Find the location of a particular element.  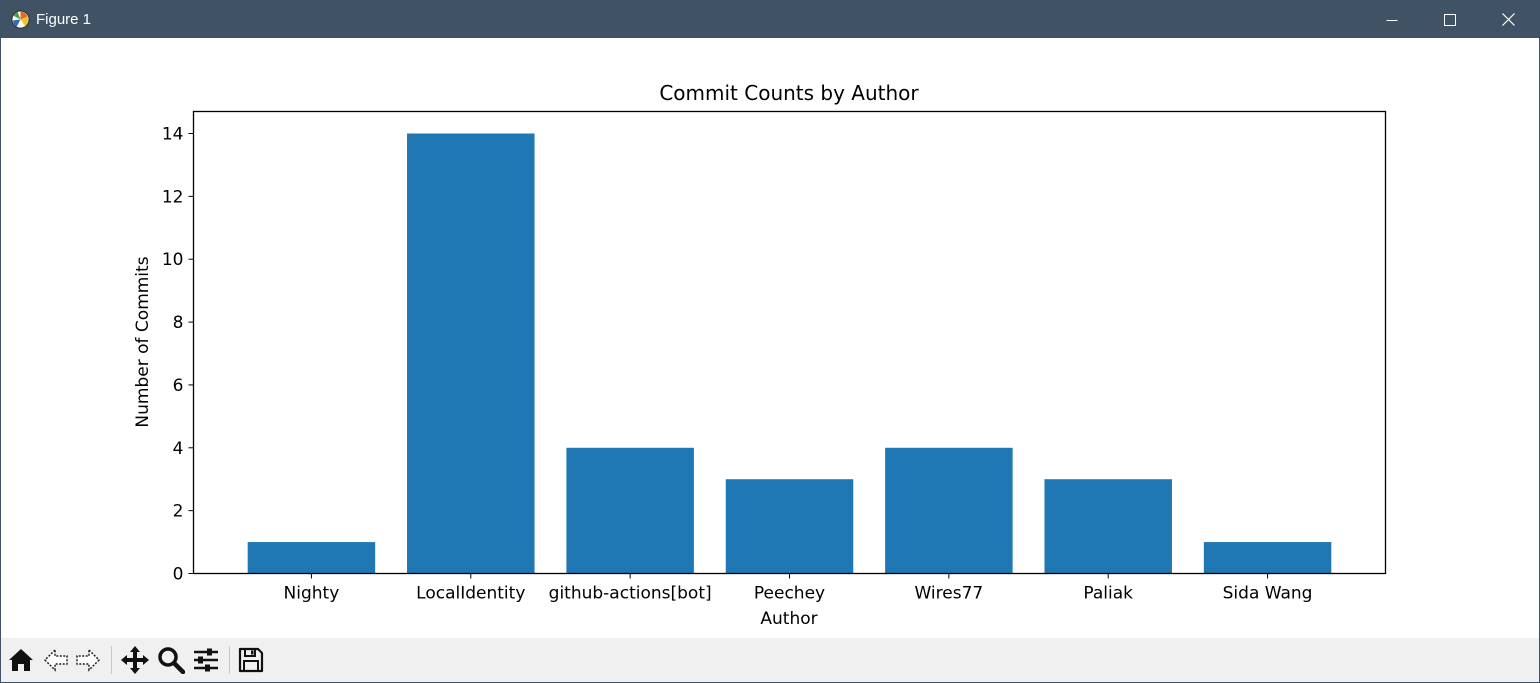

x-tick-label: LocalIdentity is located at coordinates (470, 594).